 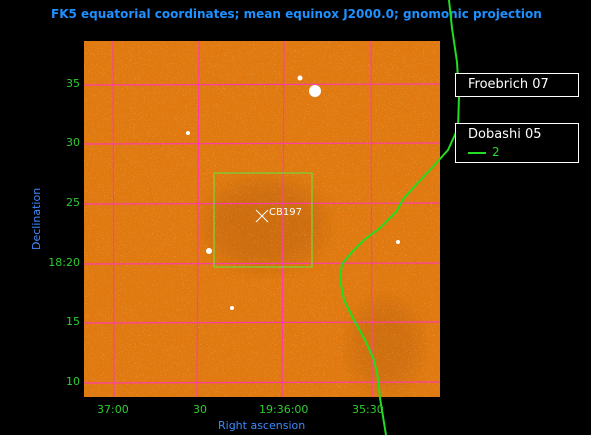 What do you see at coordinates (477, 152) in the screenshot?
I see `legend-swatch` at bounding box center [477, 152].